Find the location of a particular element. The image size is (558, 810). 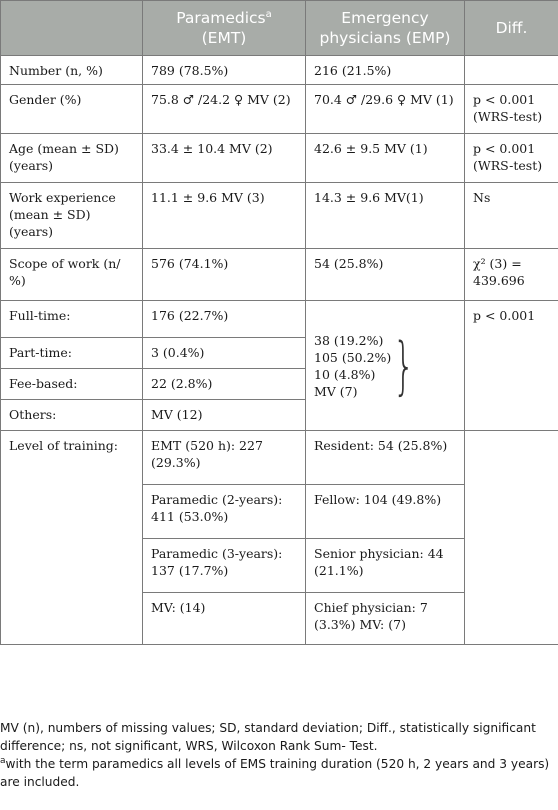

table-row-number: Number (n, %) 789 (78.5%) 216 (21.5%) is located at coordinates (279, 70).